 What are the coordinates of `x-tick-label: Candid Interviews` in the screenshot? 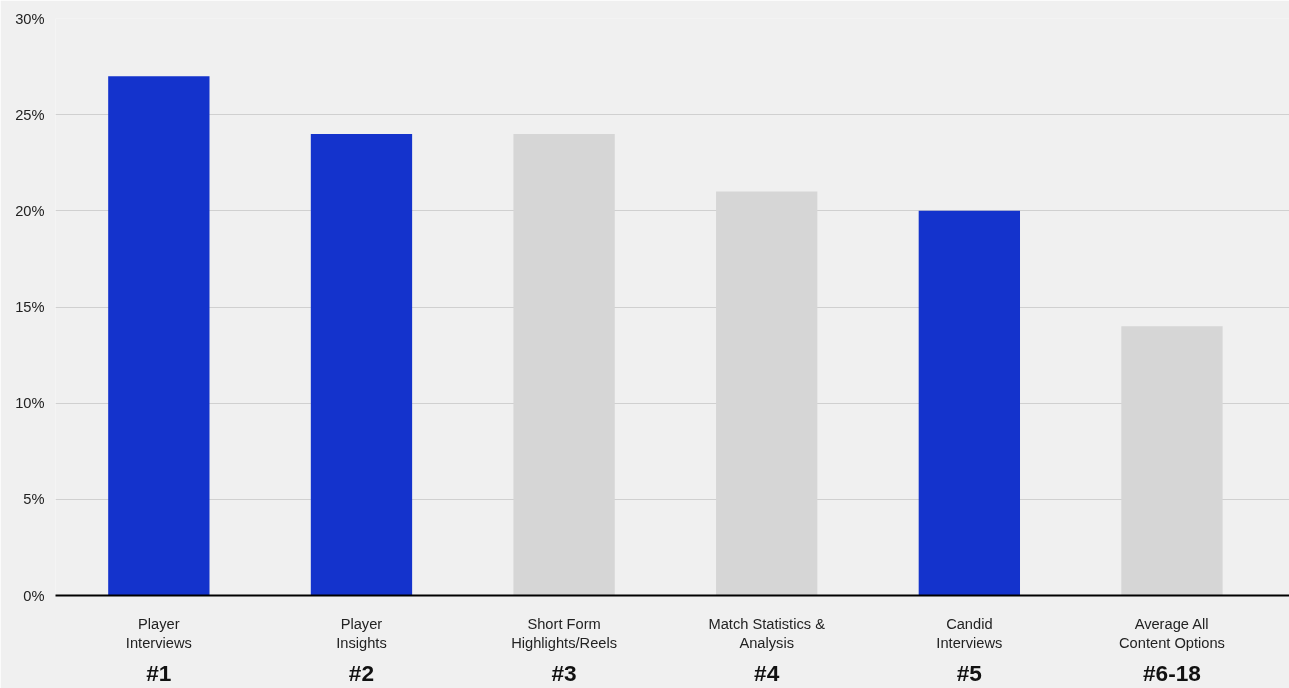 It's located at (969, 633).